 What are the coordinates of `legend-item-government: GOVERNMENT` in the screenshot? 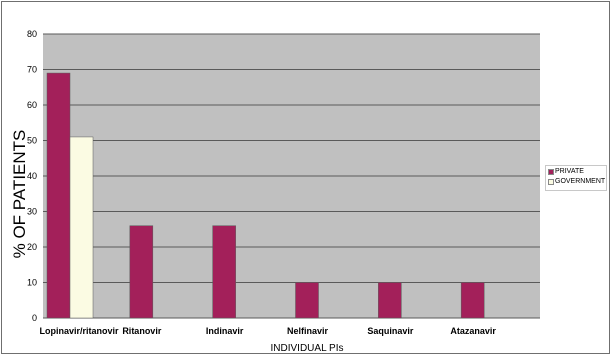 It's located at (576, 181).